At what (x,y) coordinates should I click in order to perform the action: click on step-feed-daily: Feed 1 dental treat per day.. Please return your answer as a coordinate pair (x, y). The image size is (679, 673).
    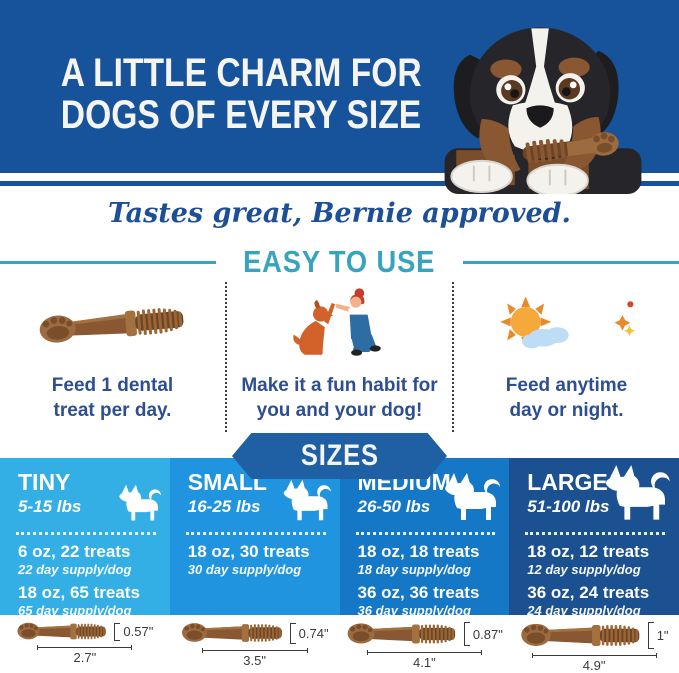
    Looking at the image, I should click on (112, 357).